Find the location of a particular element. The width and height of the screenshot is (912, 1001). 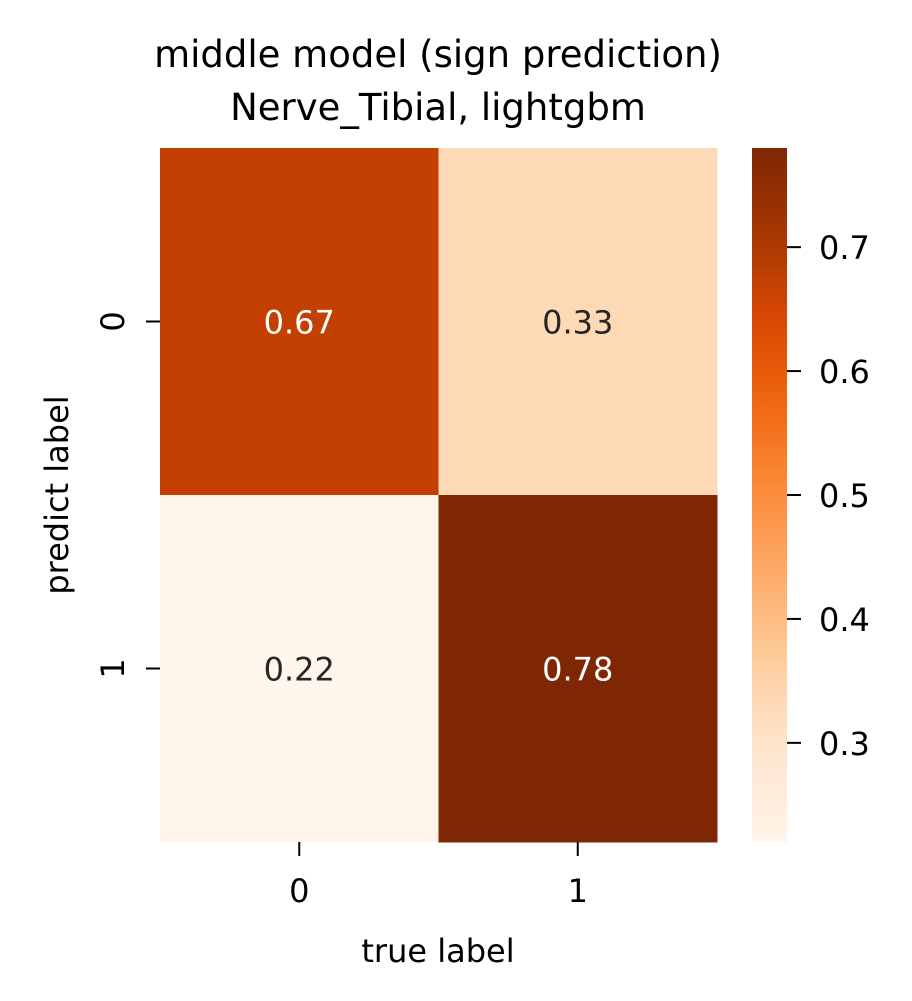

colorbar-tick-label: 0.7 is located at coordinates (844, 248).